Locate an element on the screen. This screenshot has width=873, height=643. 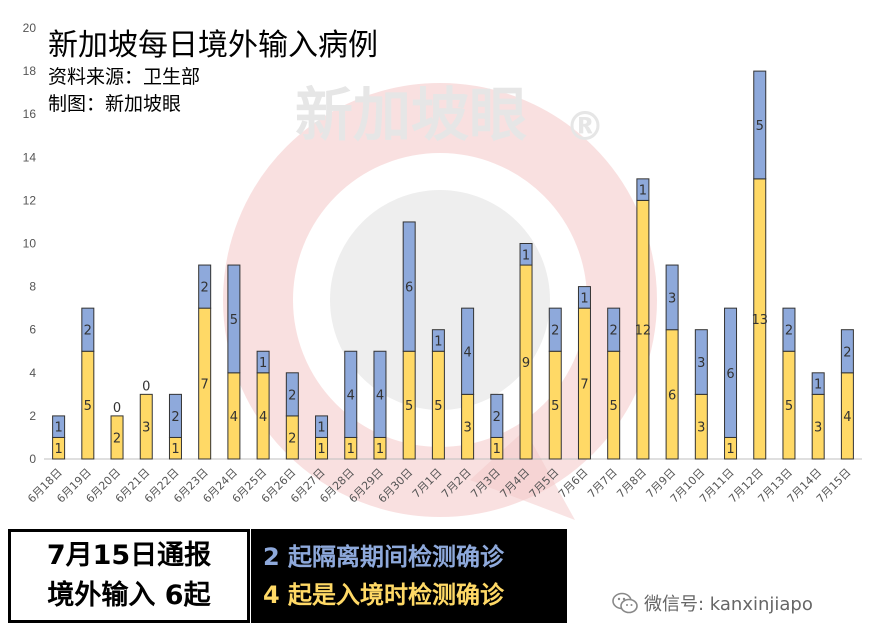
x-tick-label: 7月7日 is located at coordinates (602, 483).